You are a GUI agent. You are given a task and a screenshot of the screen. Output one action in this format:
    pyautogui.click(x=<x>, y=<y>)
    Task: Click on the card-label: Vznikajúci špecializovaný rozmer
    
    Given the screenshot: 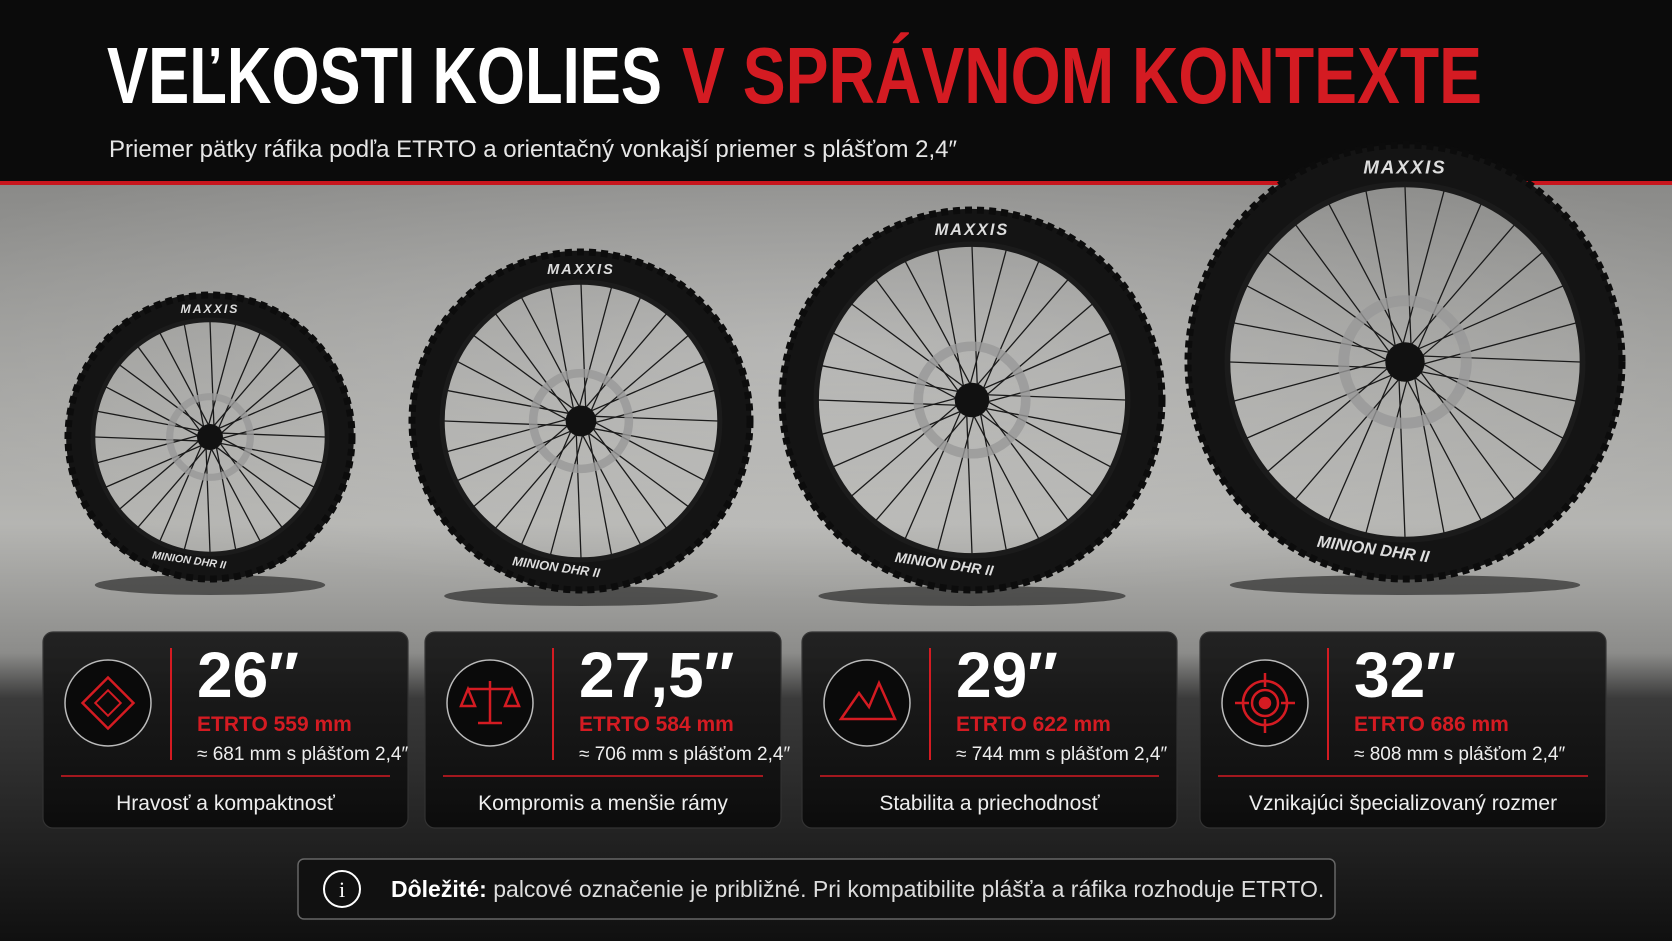 What is the action you would take?
    pyautogui.click(x=1403, y=803)
    